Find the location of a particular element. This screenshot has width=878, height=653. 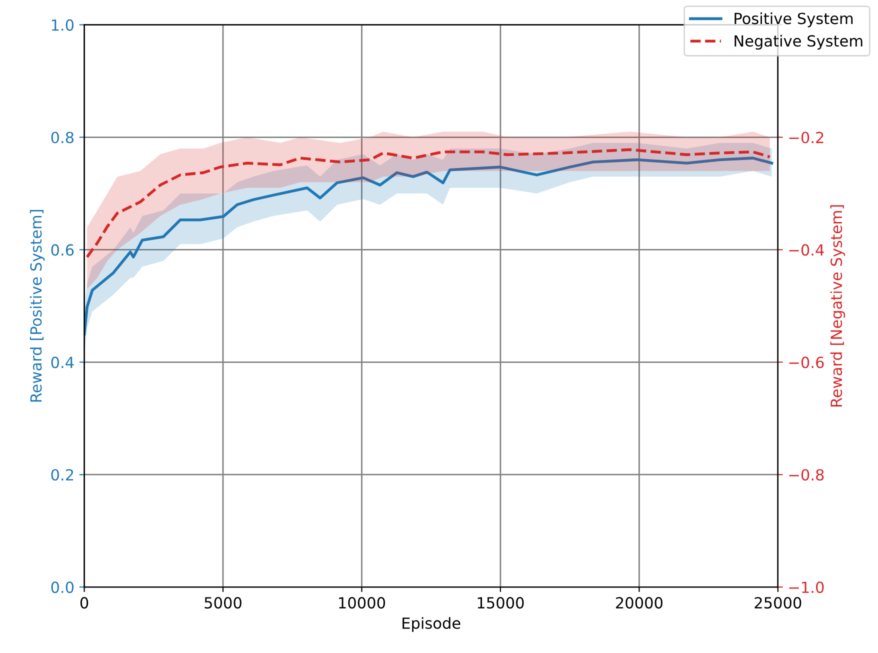

y2-tick-label: −1.0 is located at coordinates (806, 588).